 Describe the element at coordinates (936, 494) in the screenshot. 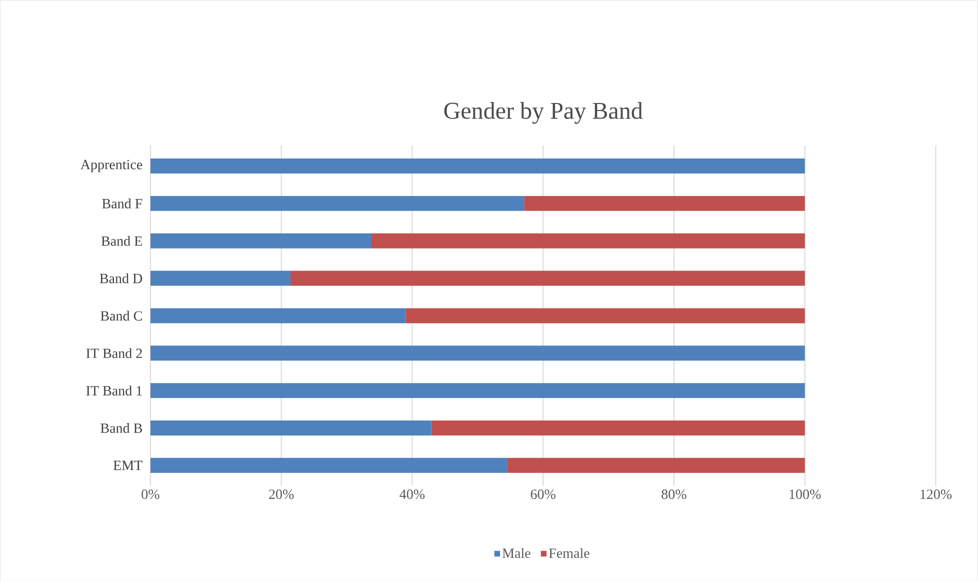

I see `x-tick-label: 120%` at that location.